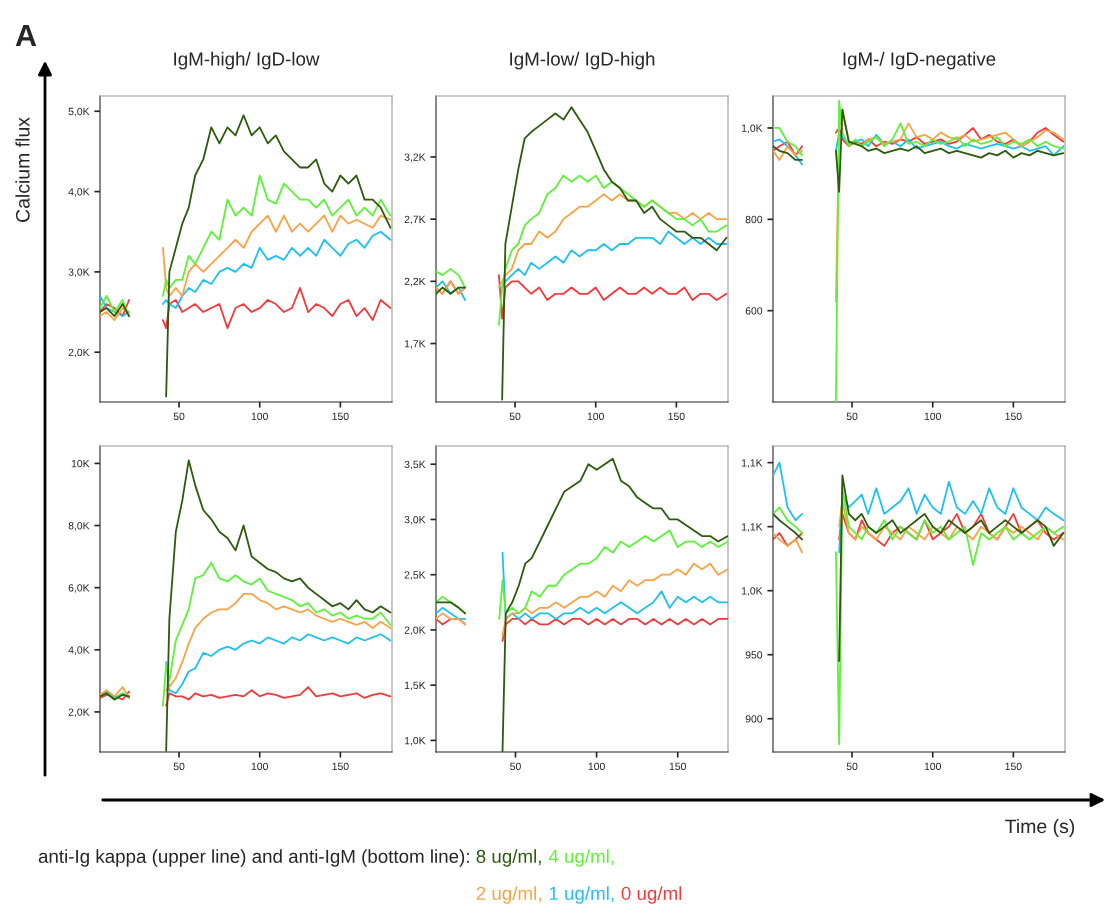 This screenshot has width=1111, height=919. What do you see at coordinates (754, 655) in the screenshot?
I see `y-tick-label: 950` at bounding box center [754, 655].